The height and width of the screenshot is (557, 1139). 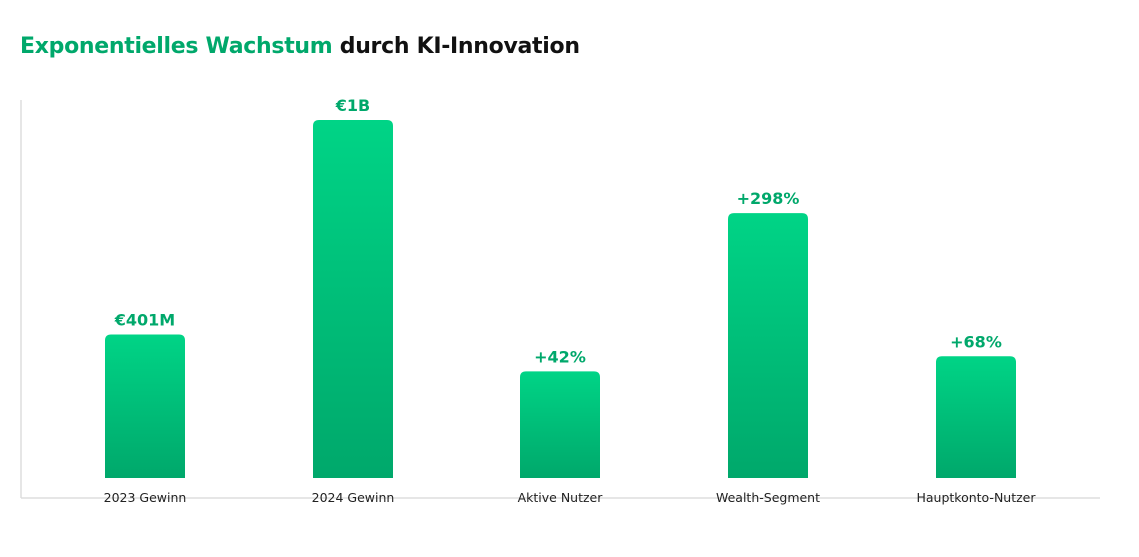 What do you see at coordinates (353, 497) in the screenshot?
I see `category-label: 2024 Gewinn` at bounding box center [353, 497].